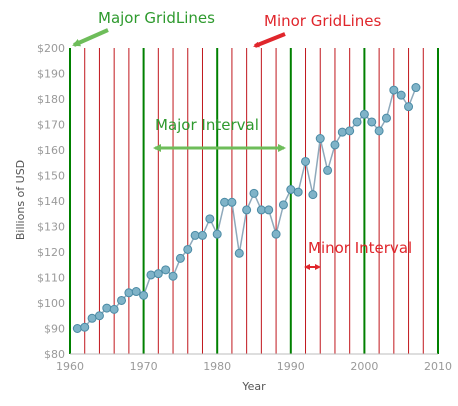 This screenshot has width=458, height=406. I want to click on y-tick-label: $120, so click(51, 252).